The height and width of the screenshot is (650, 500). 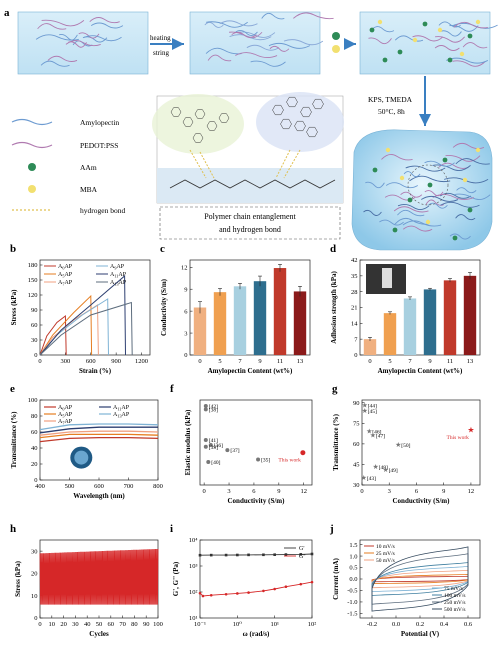 I want to click on point-label: [50], so click(x=405, y=446).